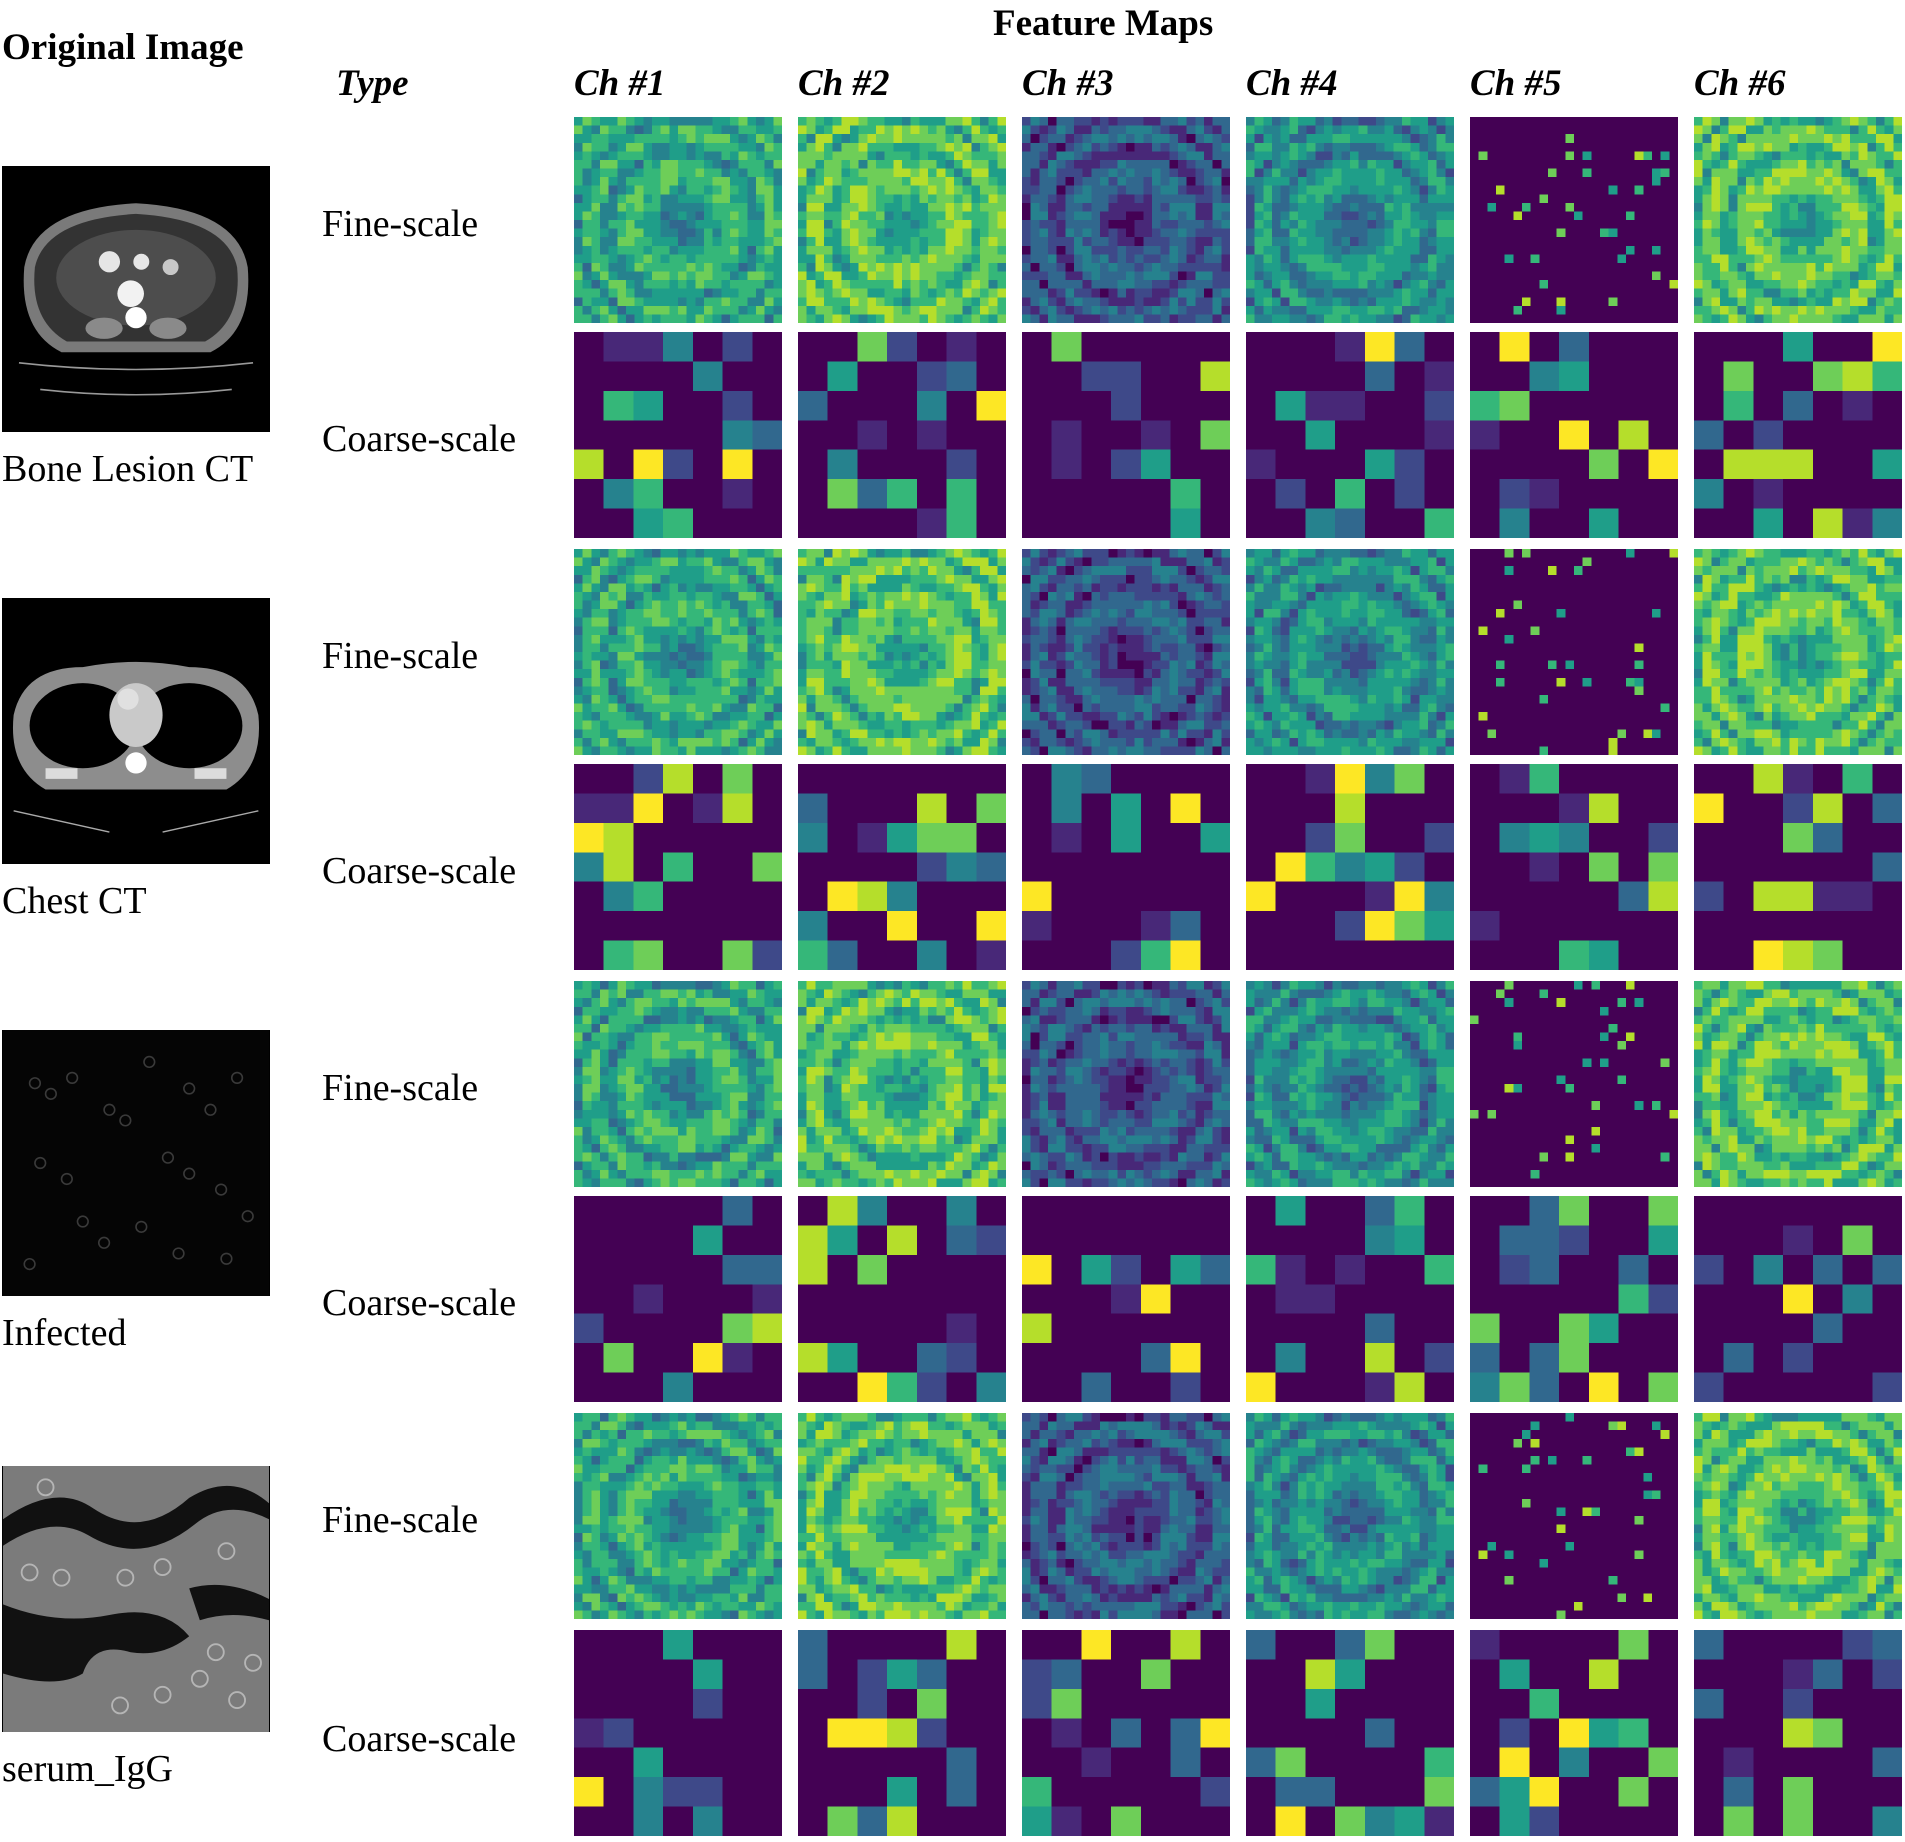  I want to click on feature-maps-header: Feature Maps, so click(1103, 23).